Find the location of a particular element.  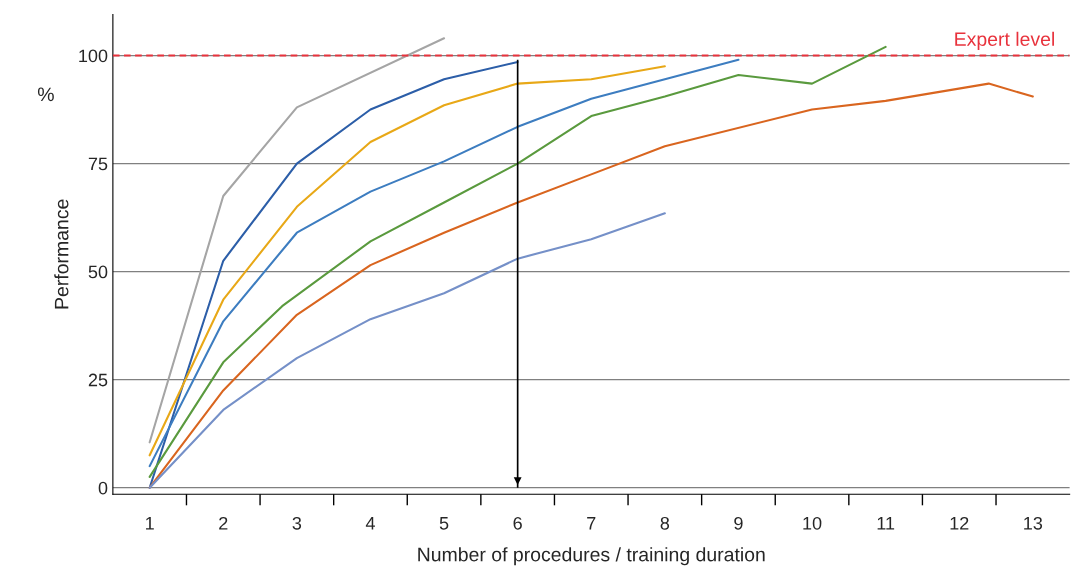

x-tick-label: 2 is located at coordinates (223, 523).